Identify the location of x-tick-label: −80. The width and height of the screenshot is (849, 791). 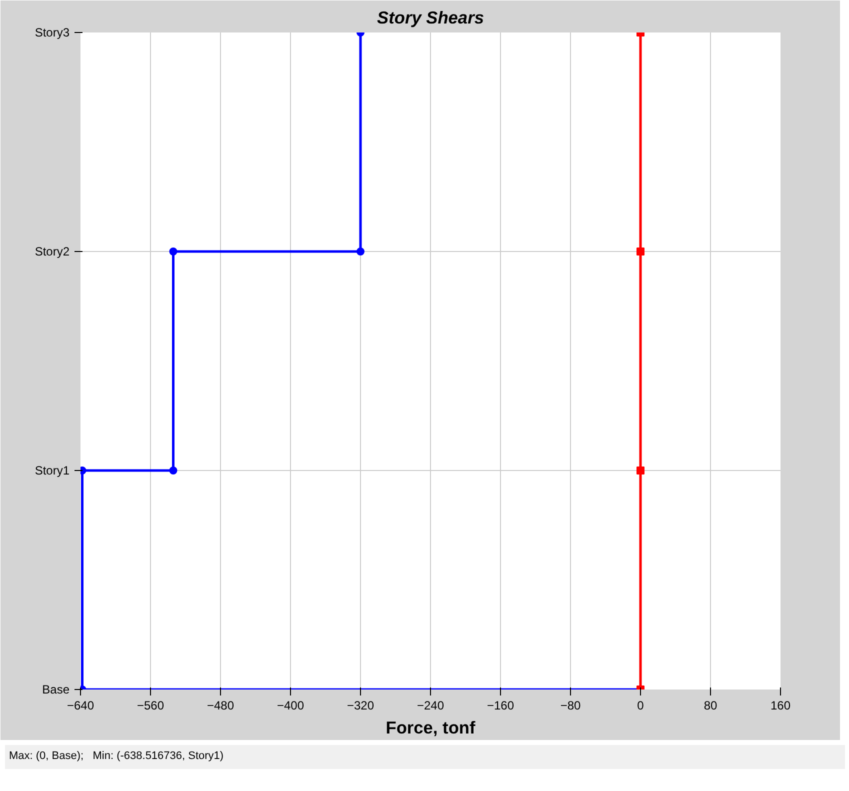
(571, 705).